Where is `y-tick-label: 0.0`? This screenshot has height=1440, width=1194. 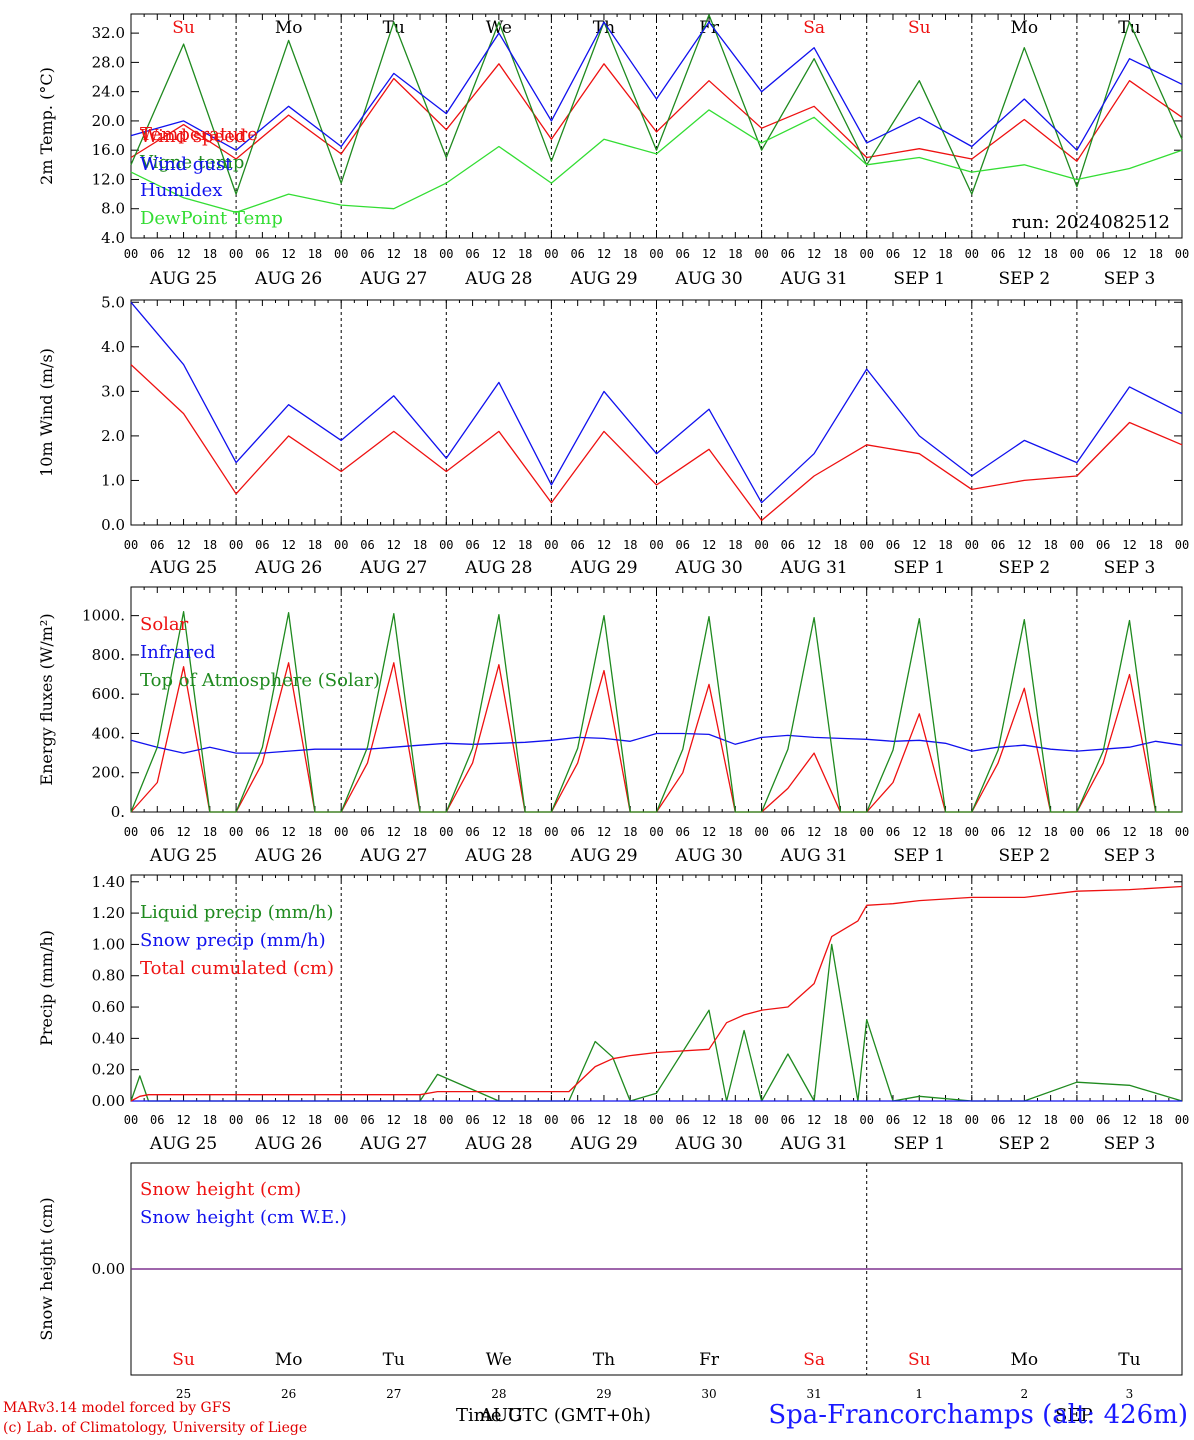 y-tick-label: 0.0 is located at coordinates (113, 525).